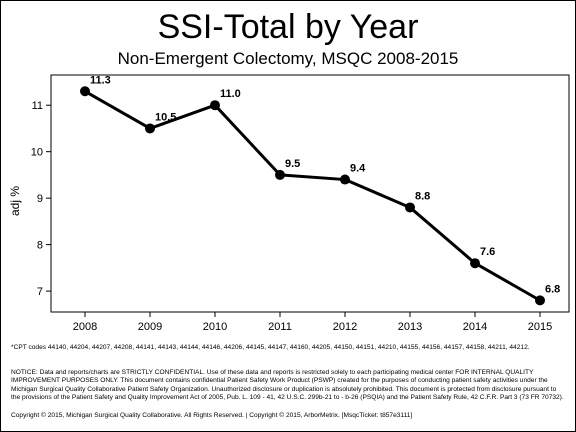 This screenshot has height=432, width=576. What do you see at coordinates (552, 289) in the screenshot?
I see `data-label: 6.8` at bounding box center [552, 289].